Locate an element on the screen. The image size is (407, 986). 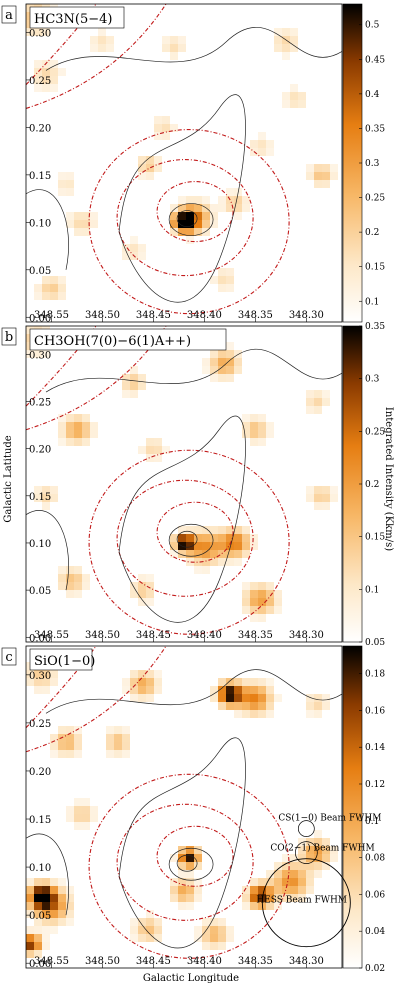
colorbar-tick-label: 0.14 is located at coordinates (375, 748).